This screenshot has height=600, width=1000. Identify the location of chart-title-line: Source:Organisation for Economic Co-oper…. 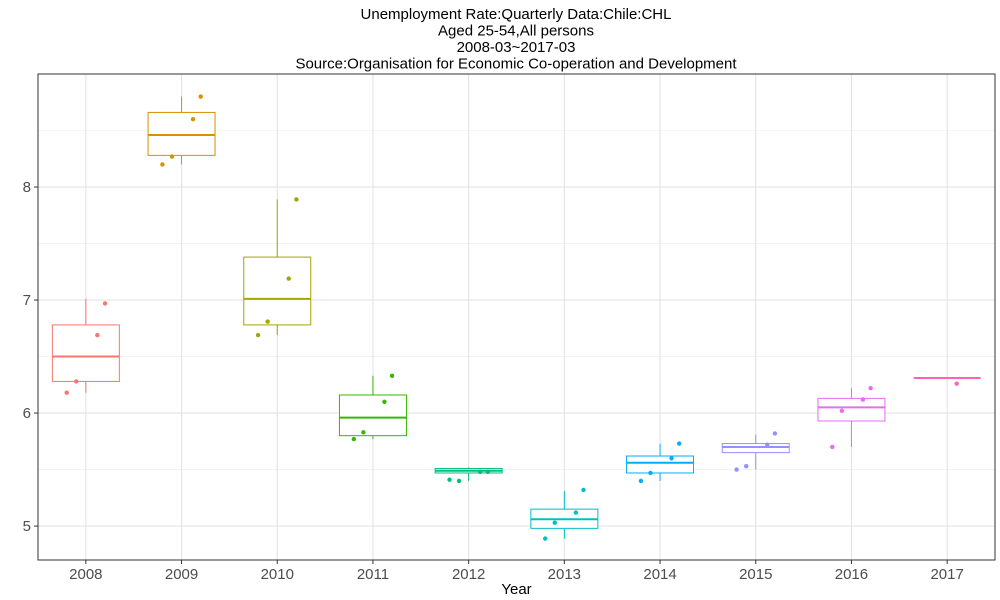
(516, 64).